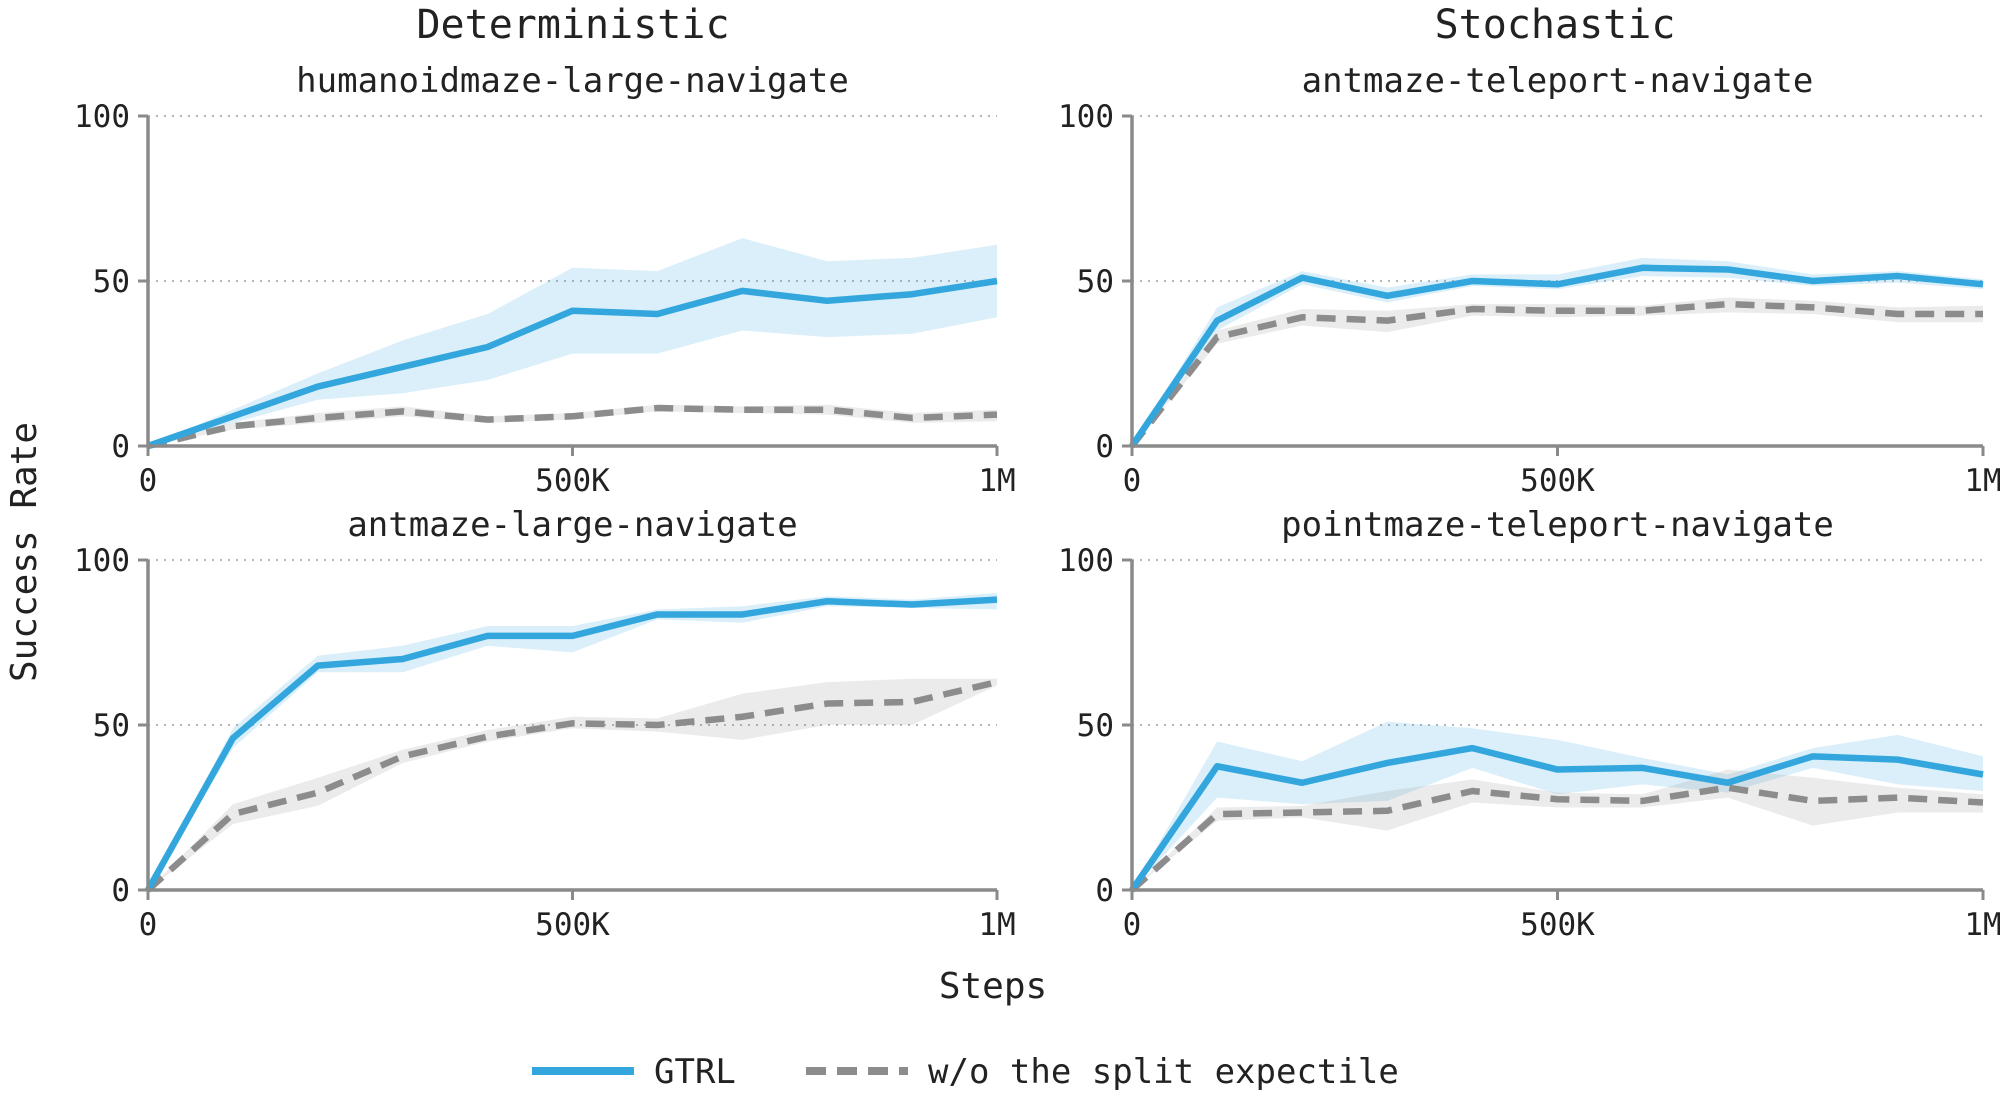 Image resolution: width=2000 pixels, height=1096 pixels. What do you see at coordinates (695, 1072) in the screenshot?
I see `legend-label-gtrl: GTRL` at bounding box center [695, 1072].